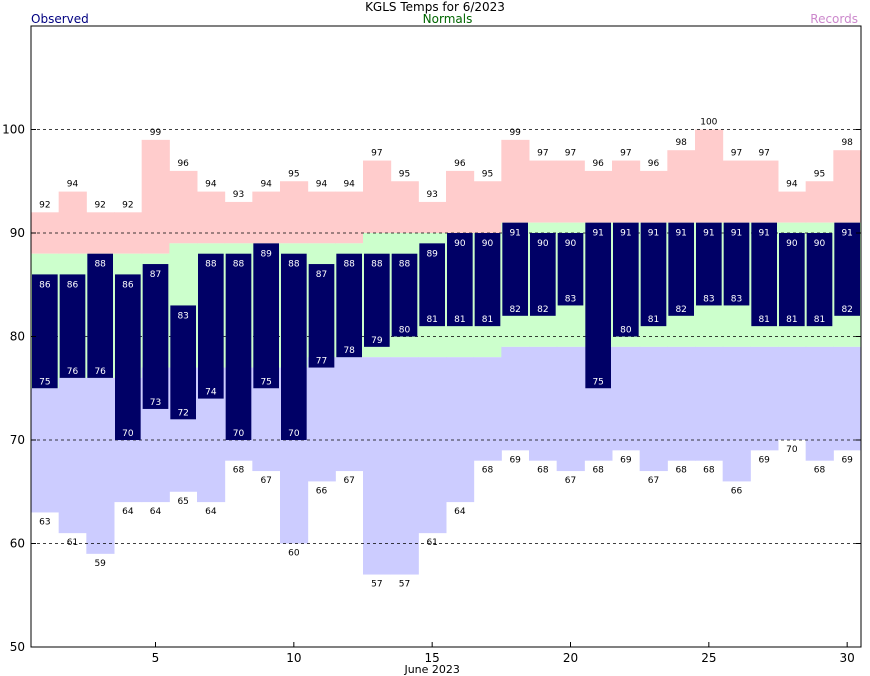 Image resolution: width=870 pixels, height=676 pixels. I want to click on y-tick-label: 100, so click(13, 130).